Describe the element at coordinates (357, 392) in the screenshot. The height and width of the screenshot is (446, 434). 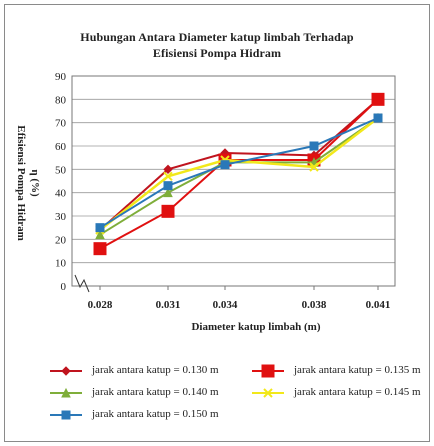
I see `legend-label: jarak antara katup = 0.145 m` at that location.